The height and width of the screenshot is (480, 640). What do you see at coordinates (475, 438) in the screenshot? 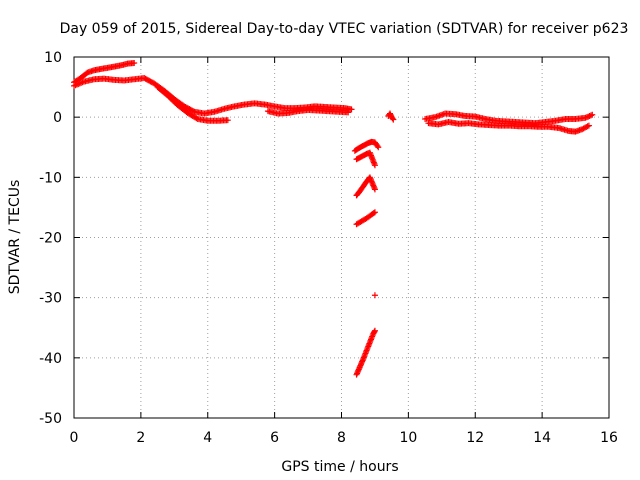
I see `x-tick-label: 12` at bounding box center [475, 438].